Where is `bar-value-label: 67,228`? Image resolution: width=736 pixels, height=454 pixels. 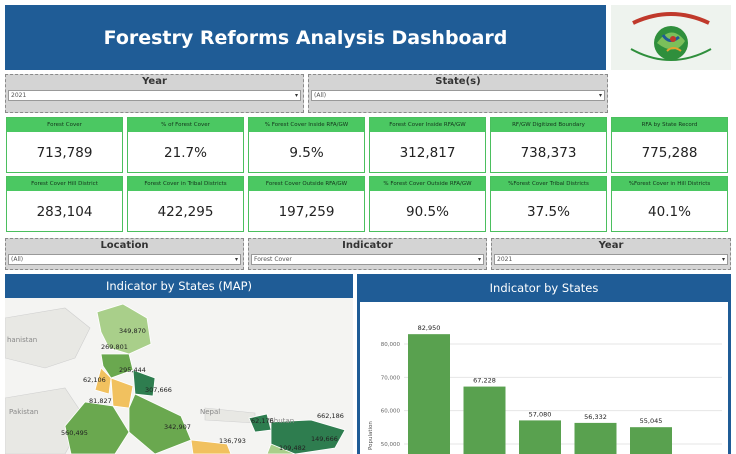 bar-value-label: 67,228 is located at coordinates (484, 381).